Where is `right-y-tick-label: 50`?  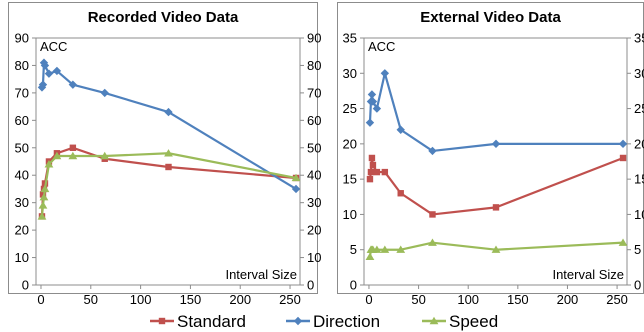
right-y-tick-label: 50 is located at coordinates (314, 147).